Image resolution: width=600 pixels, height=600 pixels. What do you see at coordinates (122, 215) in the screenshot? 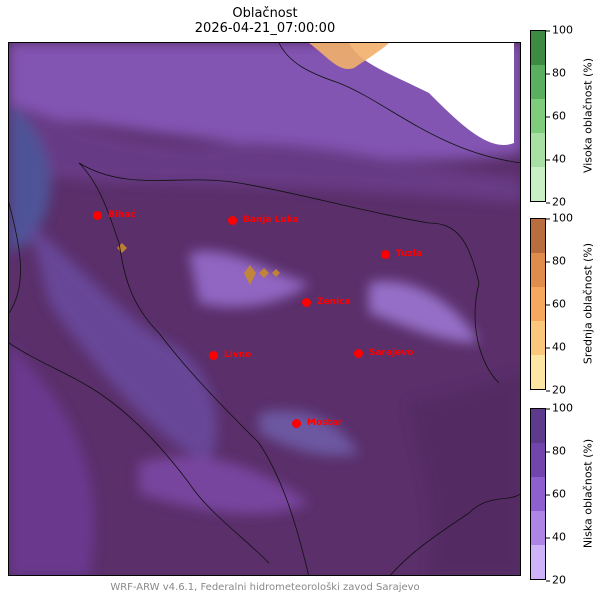
I see `city-label: Bihać` at bounding box center [122, 215].